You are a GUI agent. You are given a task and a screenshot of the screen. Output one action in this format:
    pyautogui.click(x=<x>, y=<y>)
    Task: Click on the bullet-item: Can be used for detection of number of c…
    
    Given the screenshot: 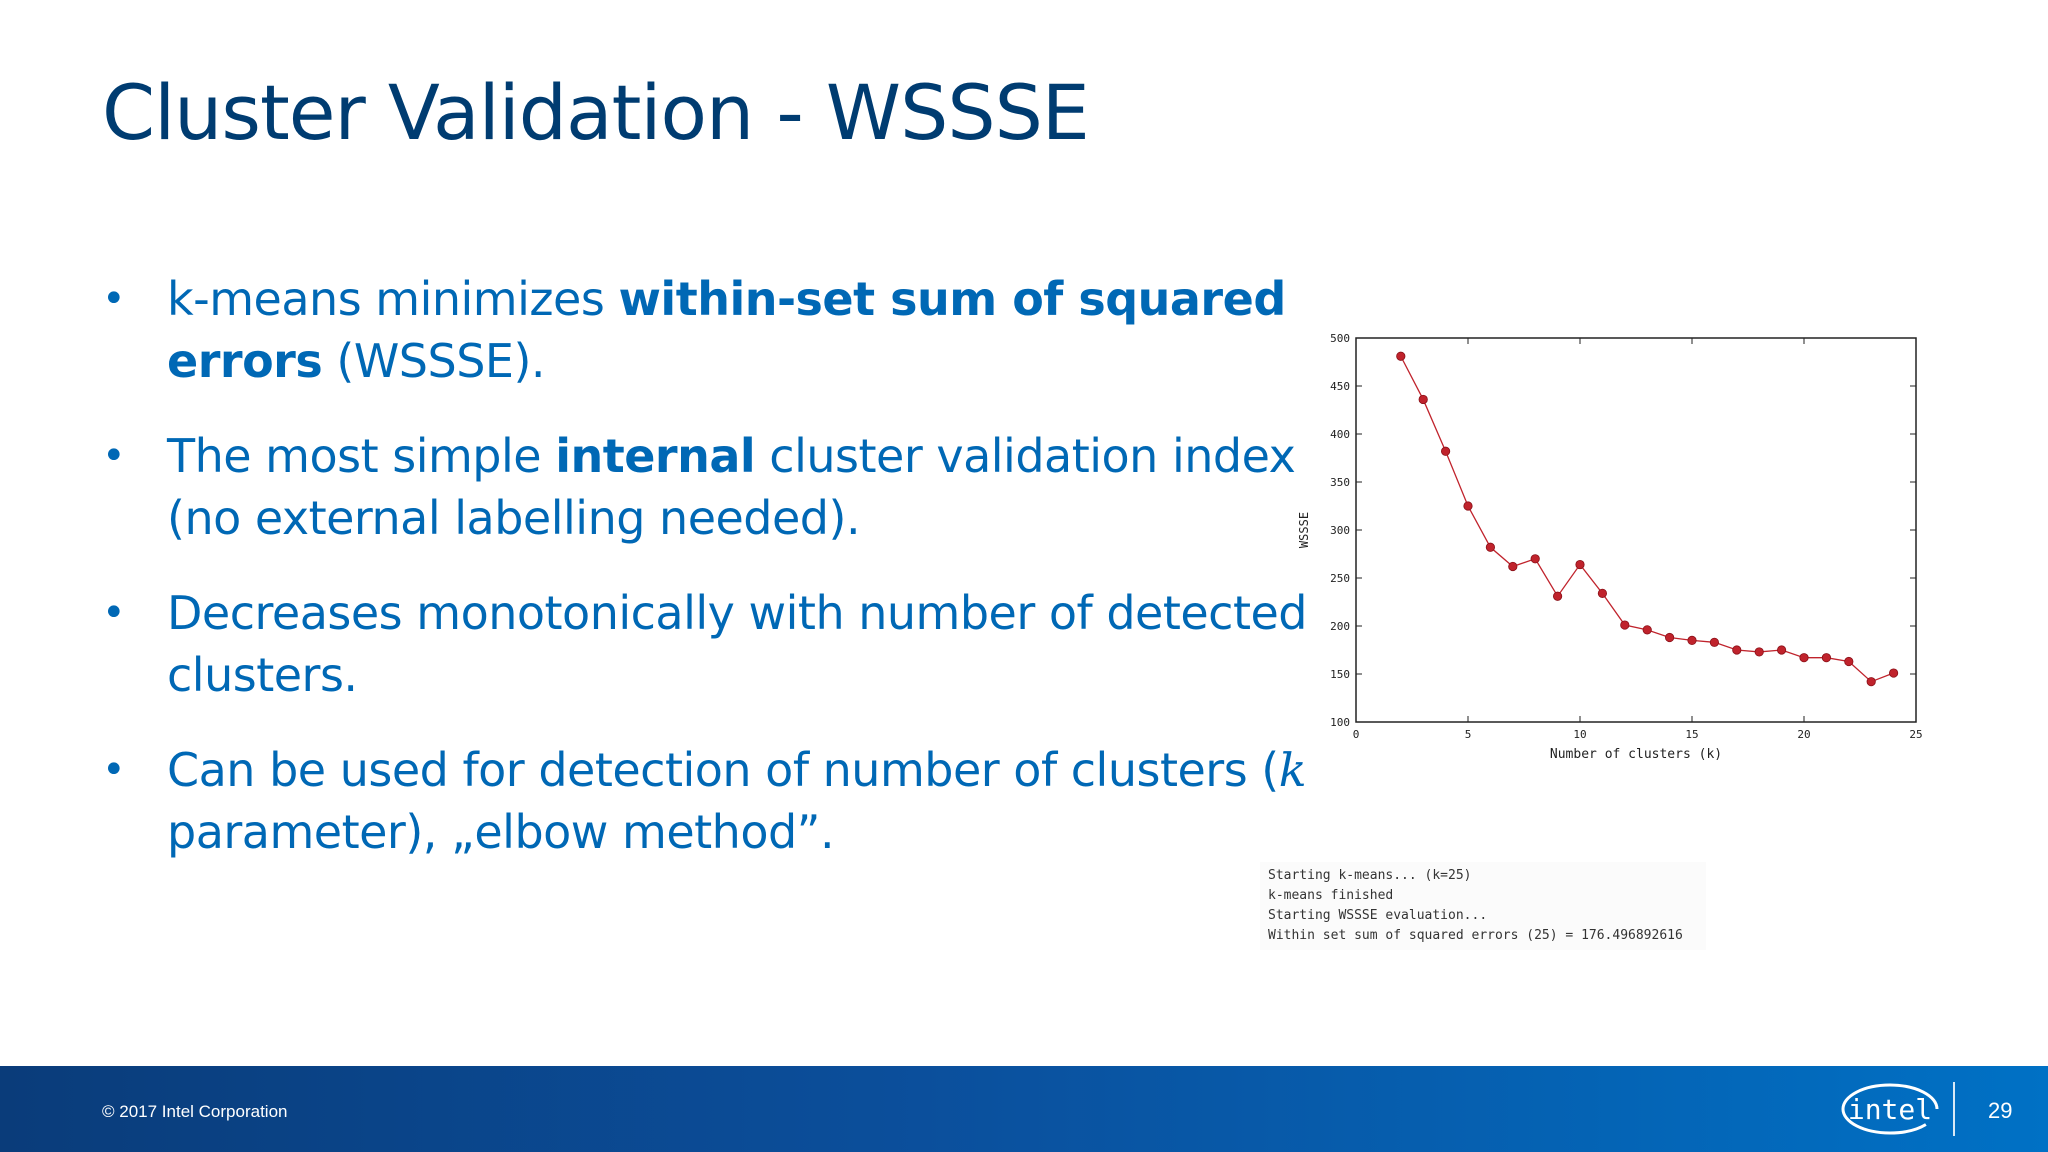 What is the action you would take?
    pyautogui.click(x=712, y=801)
    